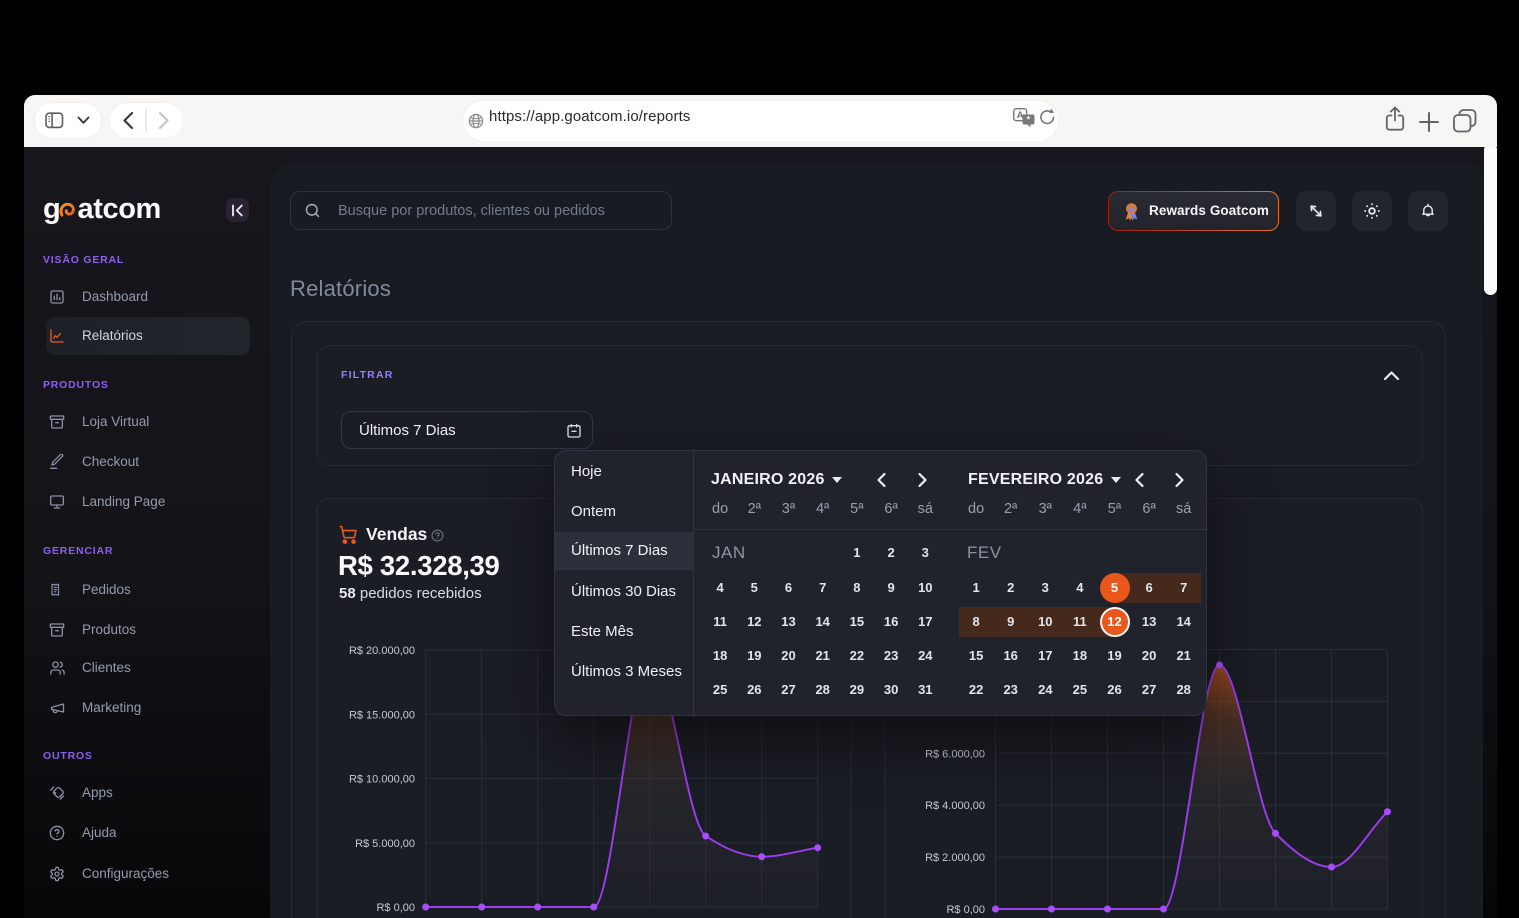  What do you see at coordinates (382, 780) in the screenshot?
I see `svg-text: R$ 10.000,00` at bounding box center [382, 780].